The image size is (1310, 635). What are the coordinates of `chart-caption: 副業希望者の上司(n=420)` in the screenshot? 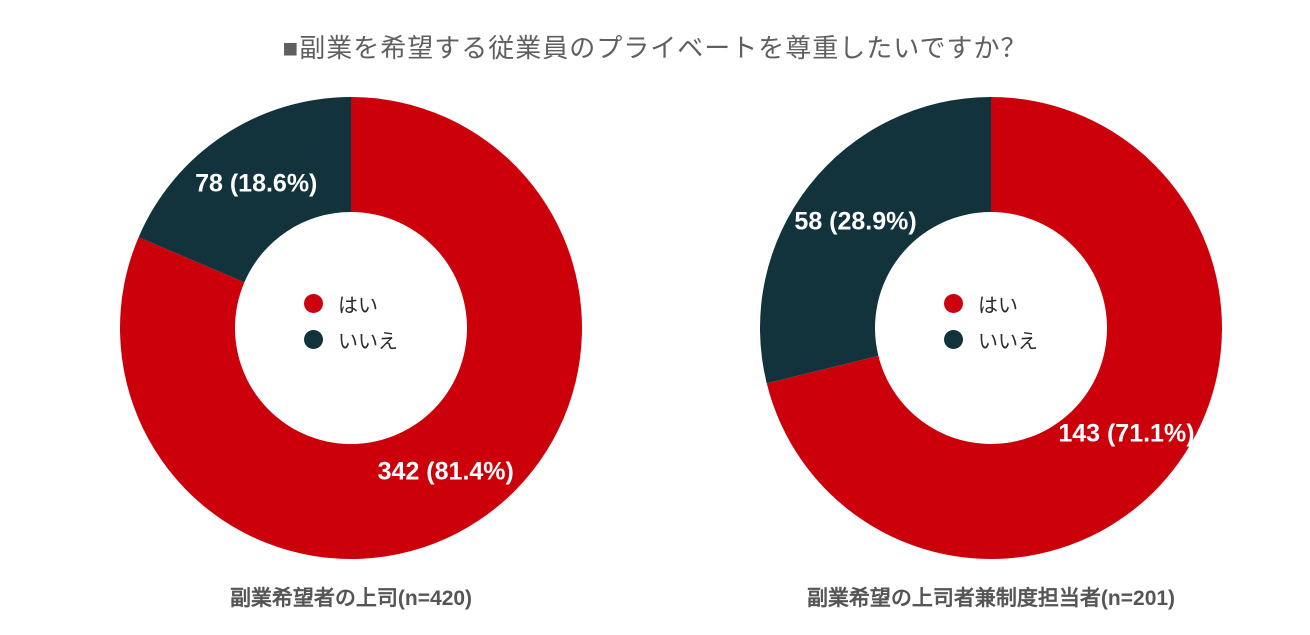 It's located at (351, 598).